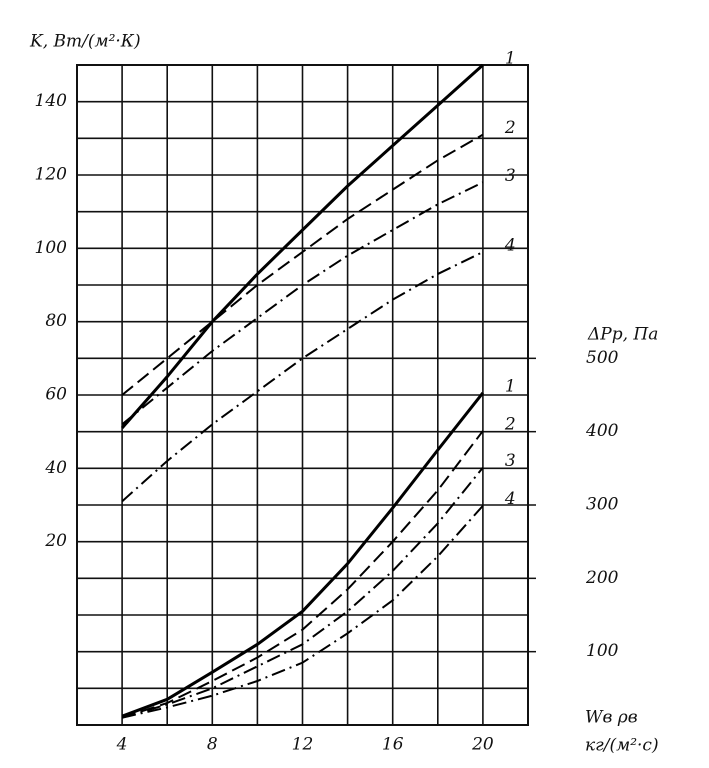 This screenshot has height=768, width=709. What do you see at coordinates (602, 358) in the screenshot?
I see `y2-tick-label: 500` at bounding box center [602, 358].